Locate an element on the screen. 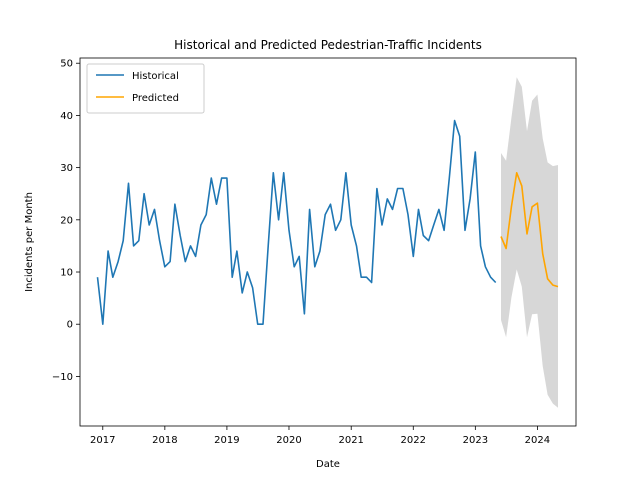 Image resolution: width=640 pixels, height=480 pixels. x-tick-label: 2023 is located at coordinates (475, 440).